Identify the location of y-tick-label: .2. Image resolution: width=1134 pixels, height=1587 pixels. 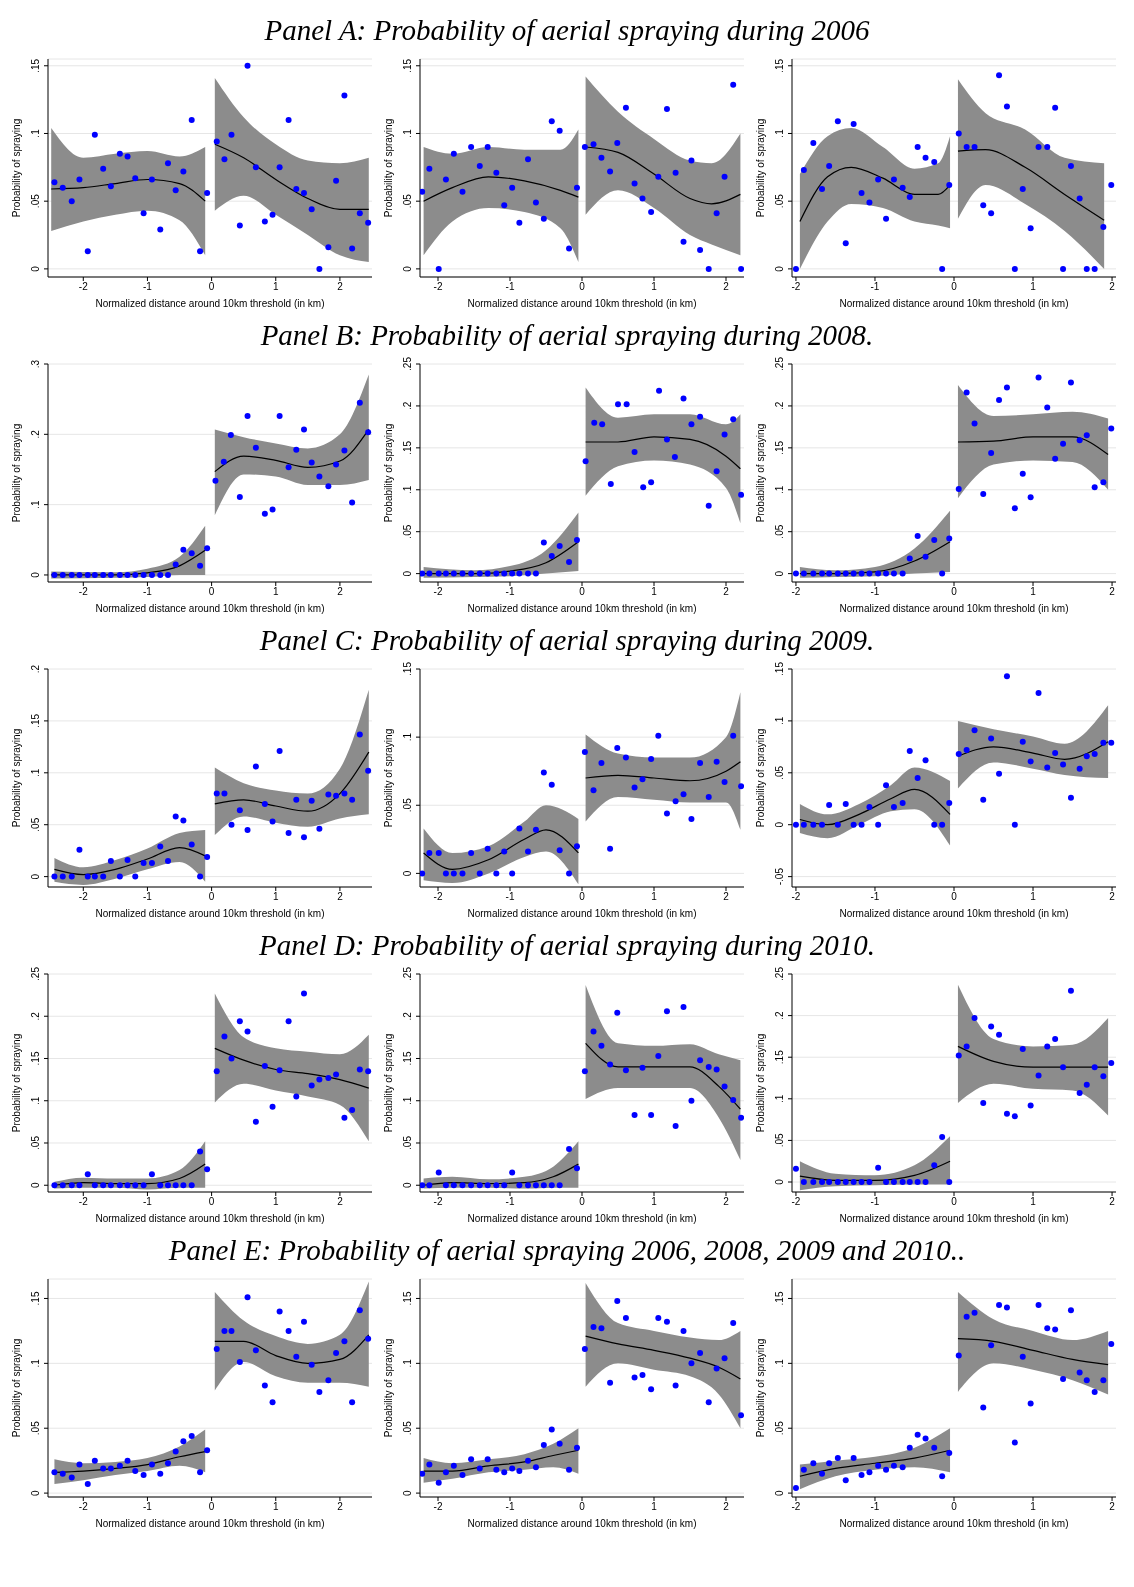
(35, 669).